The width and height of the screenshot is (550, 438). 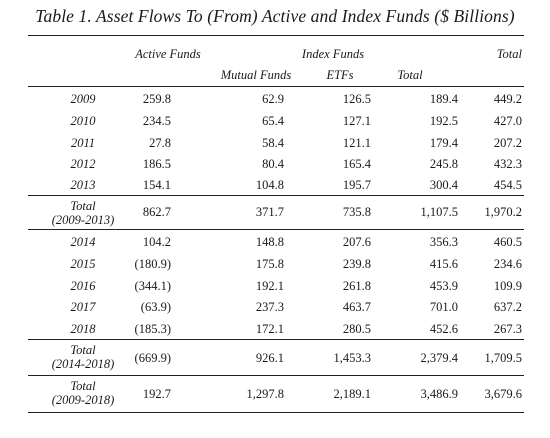 What do you see at coordinates (439, 358) in the screenshot?
I see `index-total-value: 2,379.4` at bounding box center [439, 358].